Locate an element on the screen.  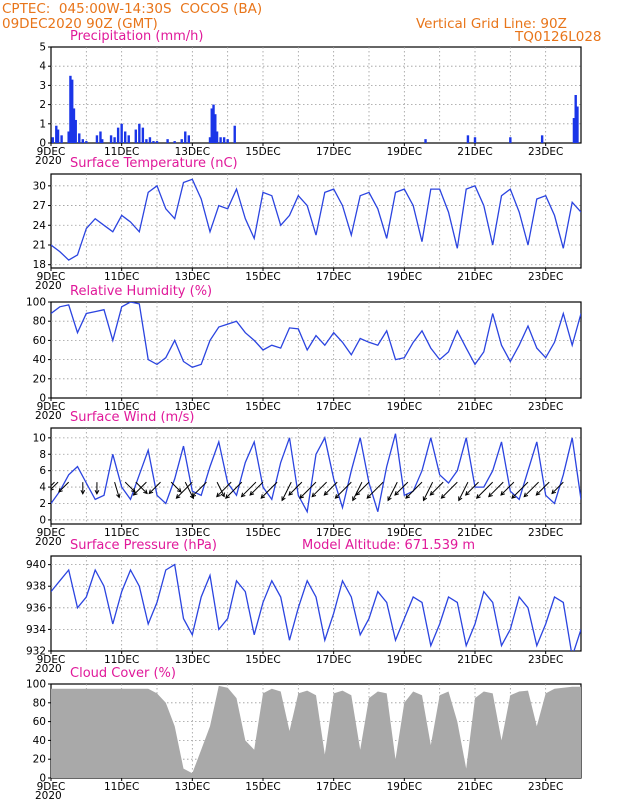
x-tick-label: 23DEC is located at coordinates (545, 407).